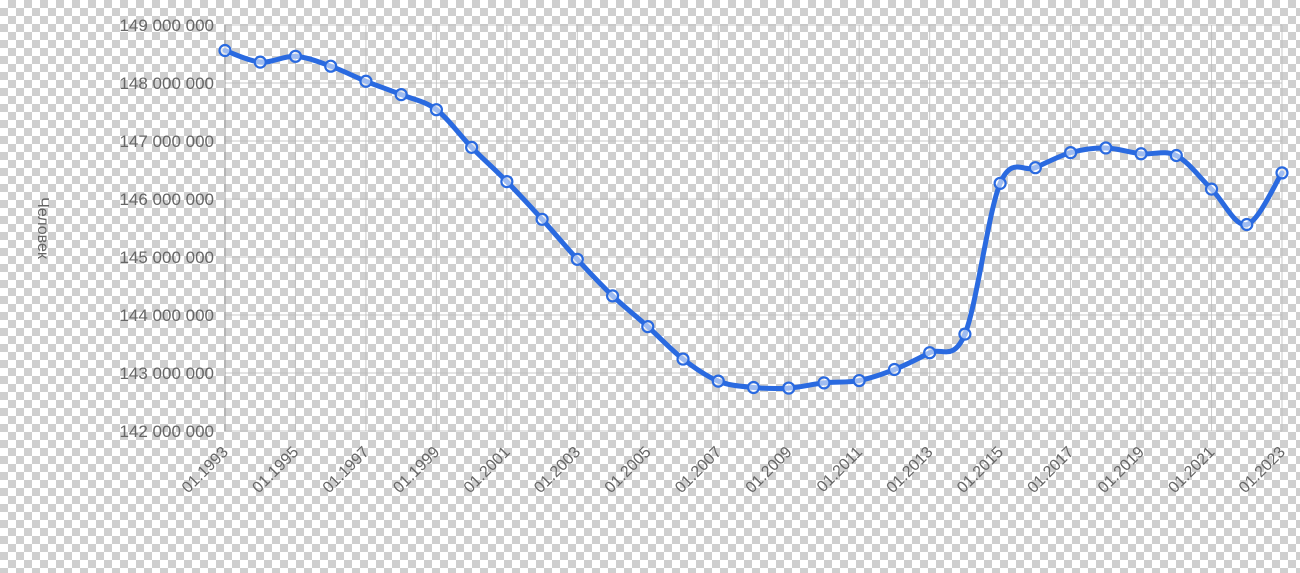  Describe the element at coordinates (275, 470) in the screenshot. I see `x-tick-label: 01.1995` at that location.